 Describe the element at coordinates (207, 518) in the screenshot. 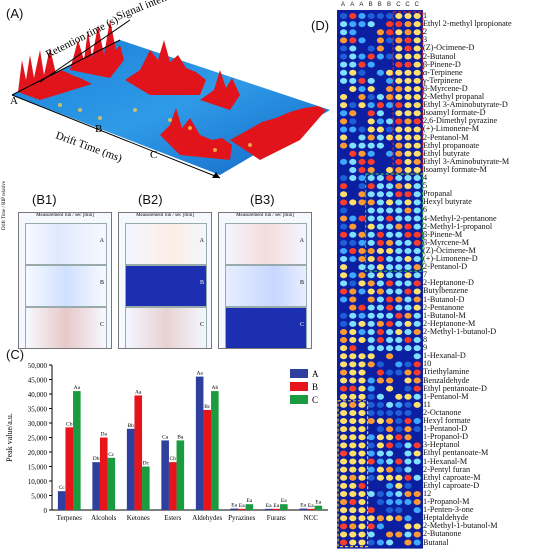

I see `category-label: Aldehydes` at that location.